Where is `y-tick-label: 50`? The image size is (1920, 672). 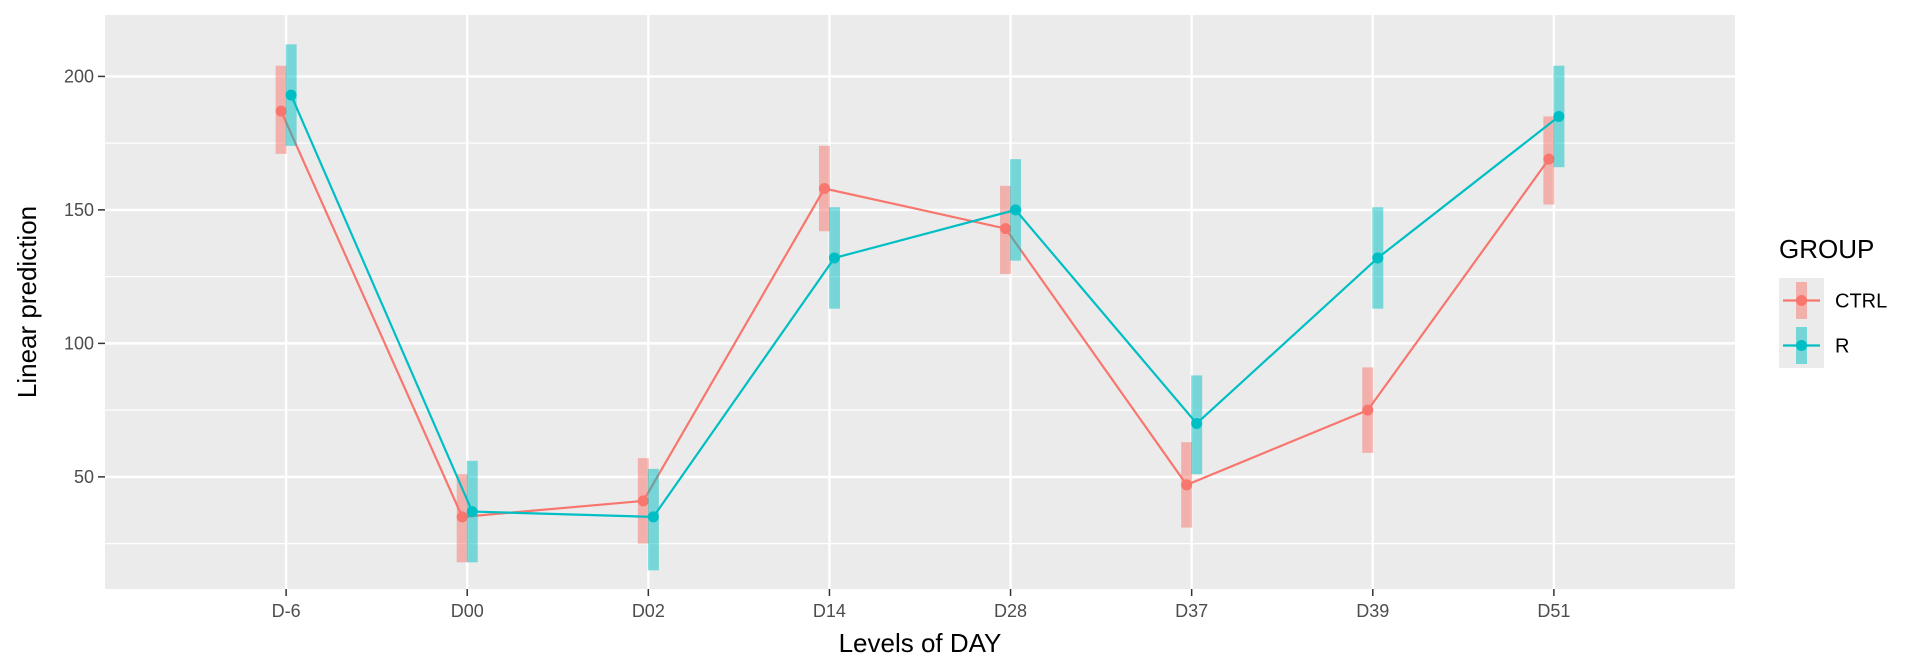
y-tick-label: 50 is located at coordinates (84, 477).